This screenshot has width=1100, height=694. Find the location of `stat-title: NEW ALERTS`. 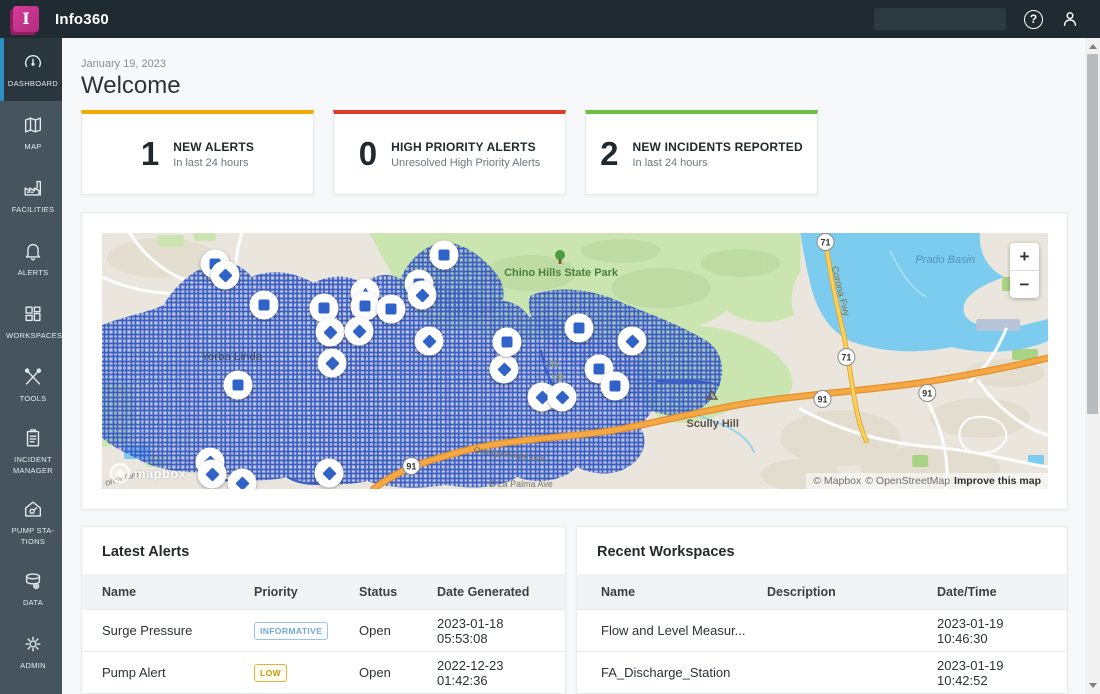

stat-title: NEW ALERTS is located at coordinates (214, 146).